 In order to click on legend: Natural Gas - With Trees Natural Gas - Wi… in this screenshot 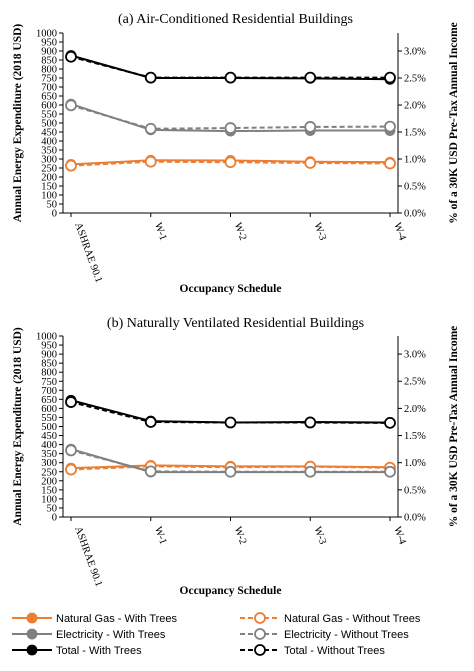, I will do `click(216, 634)`.